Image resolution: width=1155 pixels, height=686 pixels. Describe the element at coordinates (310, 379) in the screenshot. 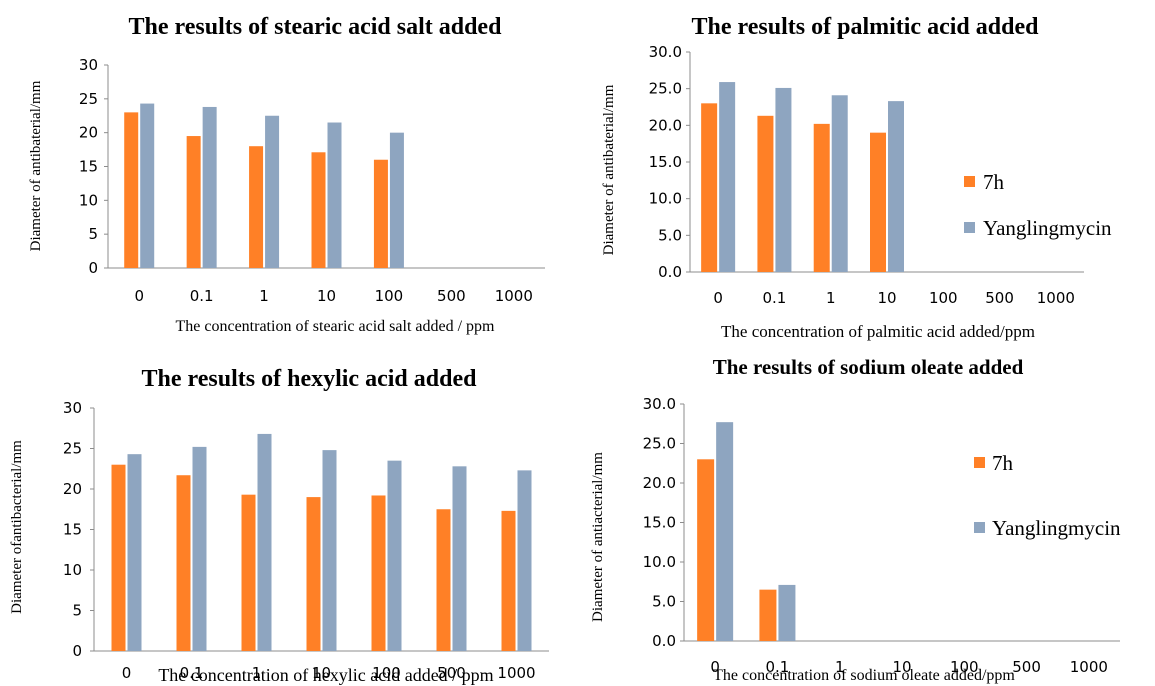

I see `chart-title: The results of hexylic acid added` at that location.